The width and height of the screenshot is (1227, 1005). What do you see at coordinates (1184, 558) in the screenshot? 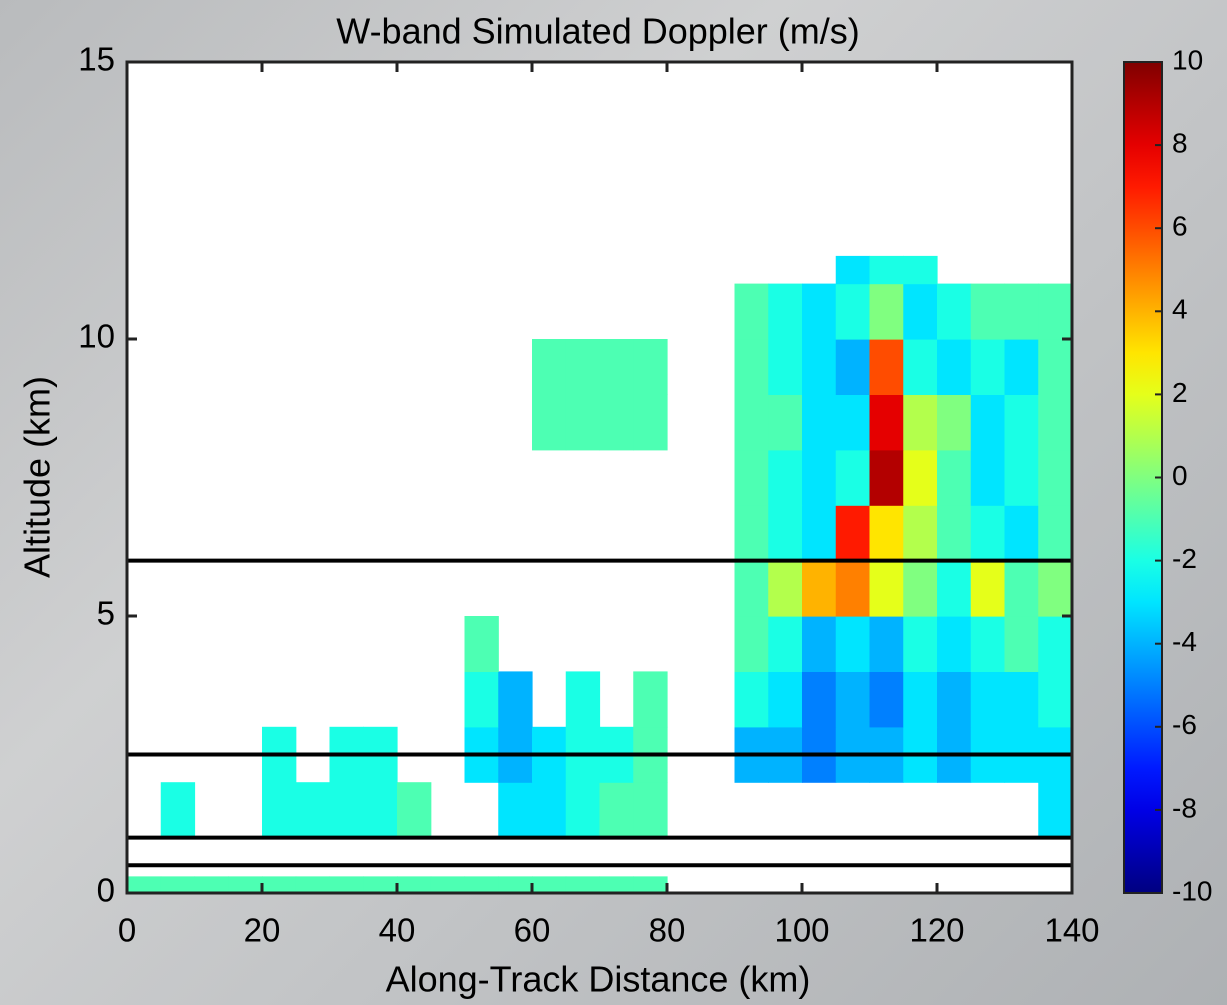
I see `colorbar-tick-label: -2` at bounding box center [1184, 558].